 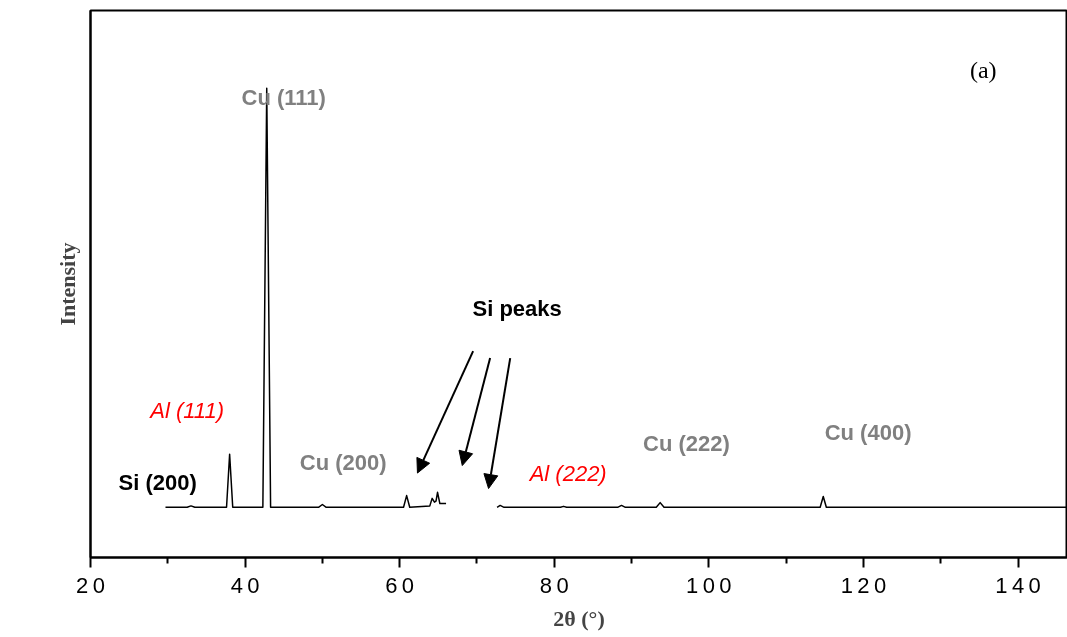 What do you see at coordinates (686, 443) in the screenshot?
I see `annotation: Cu (222)` at bounding box center [686, 443].